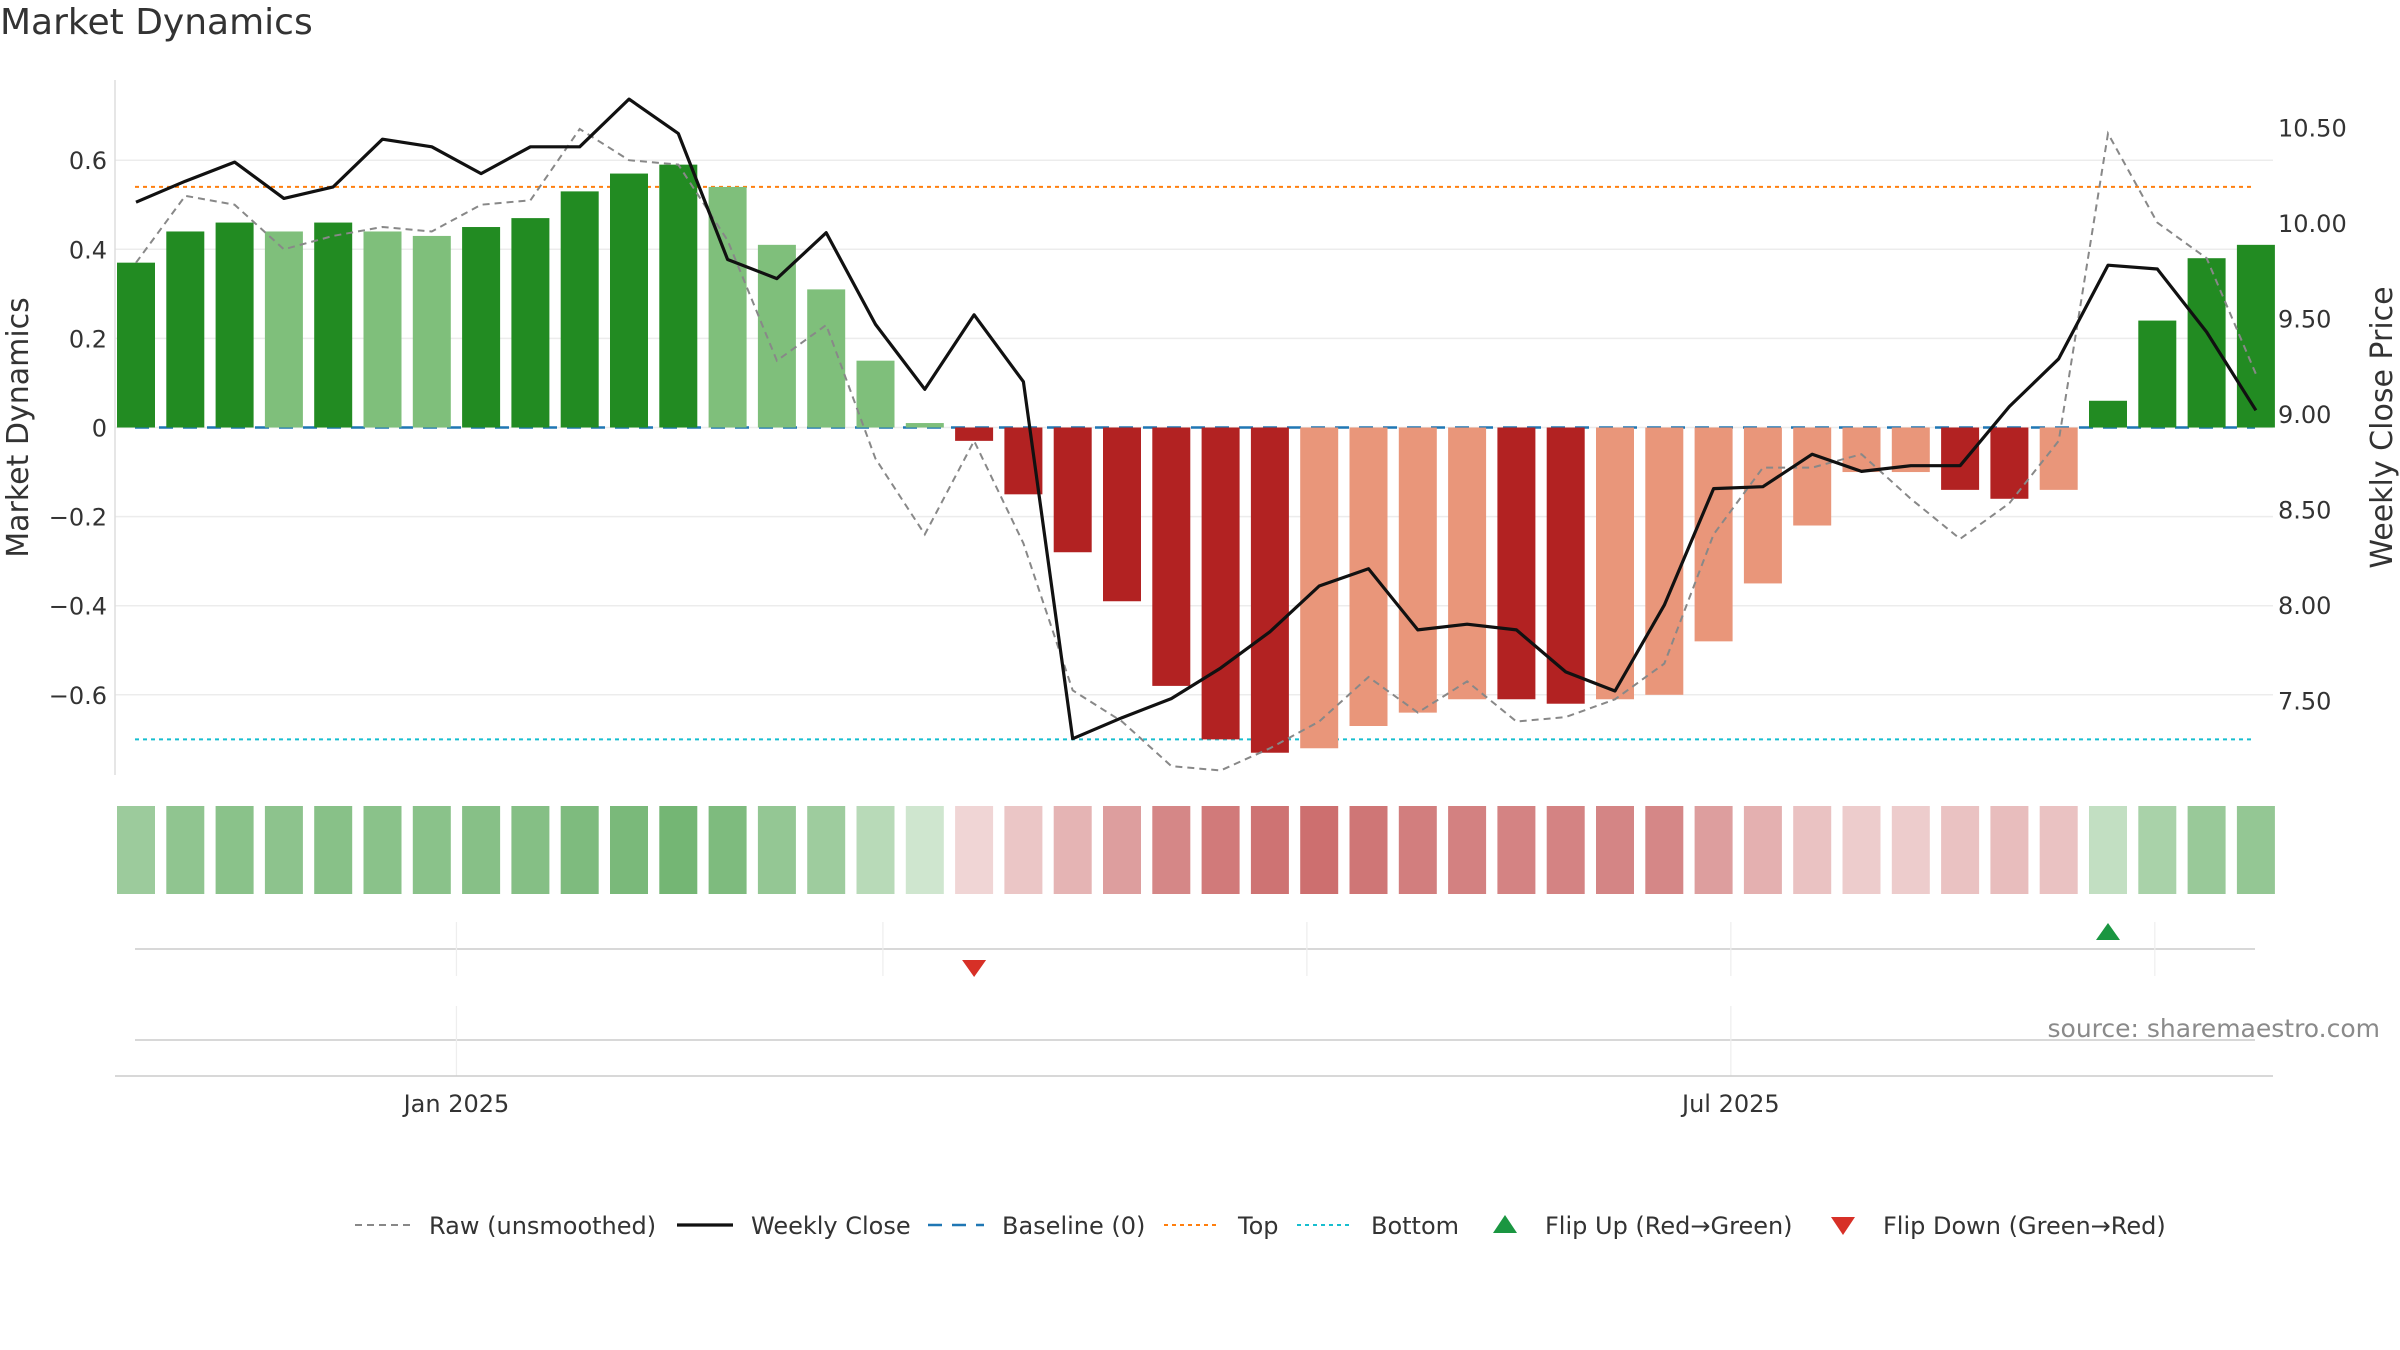 This screenshot has height=1350, width=2400. What do you see at coordinates (456, 1104) in the screenshot?
I see `x-tick-label: Jan 2025` at bounding box center [456, 1104].